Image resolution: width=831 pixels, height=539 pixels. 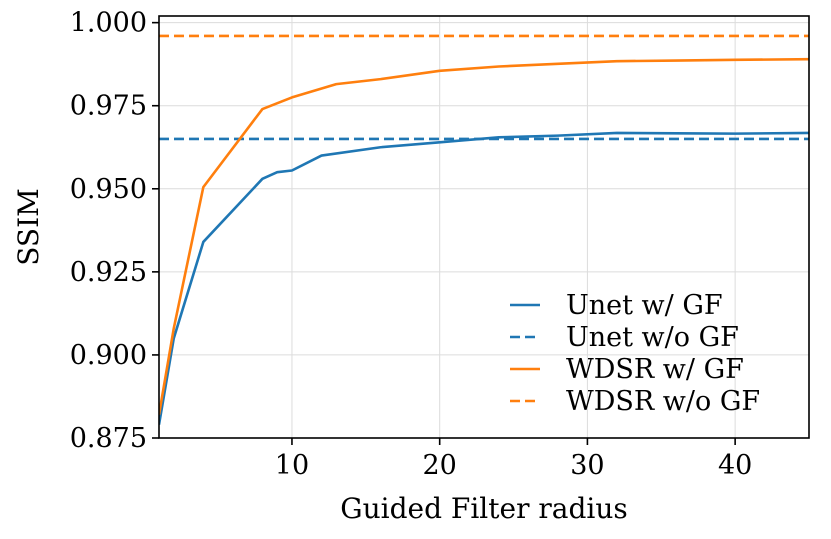 I want to click on y-axis-label: SSIM, so click(x=28, y=227).